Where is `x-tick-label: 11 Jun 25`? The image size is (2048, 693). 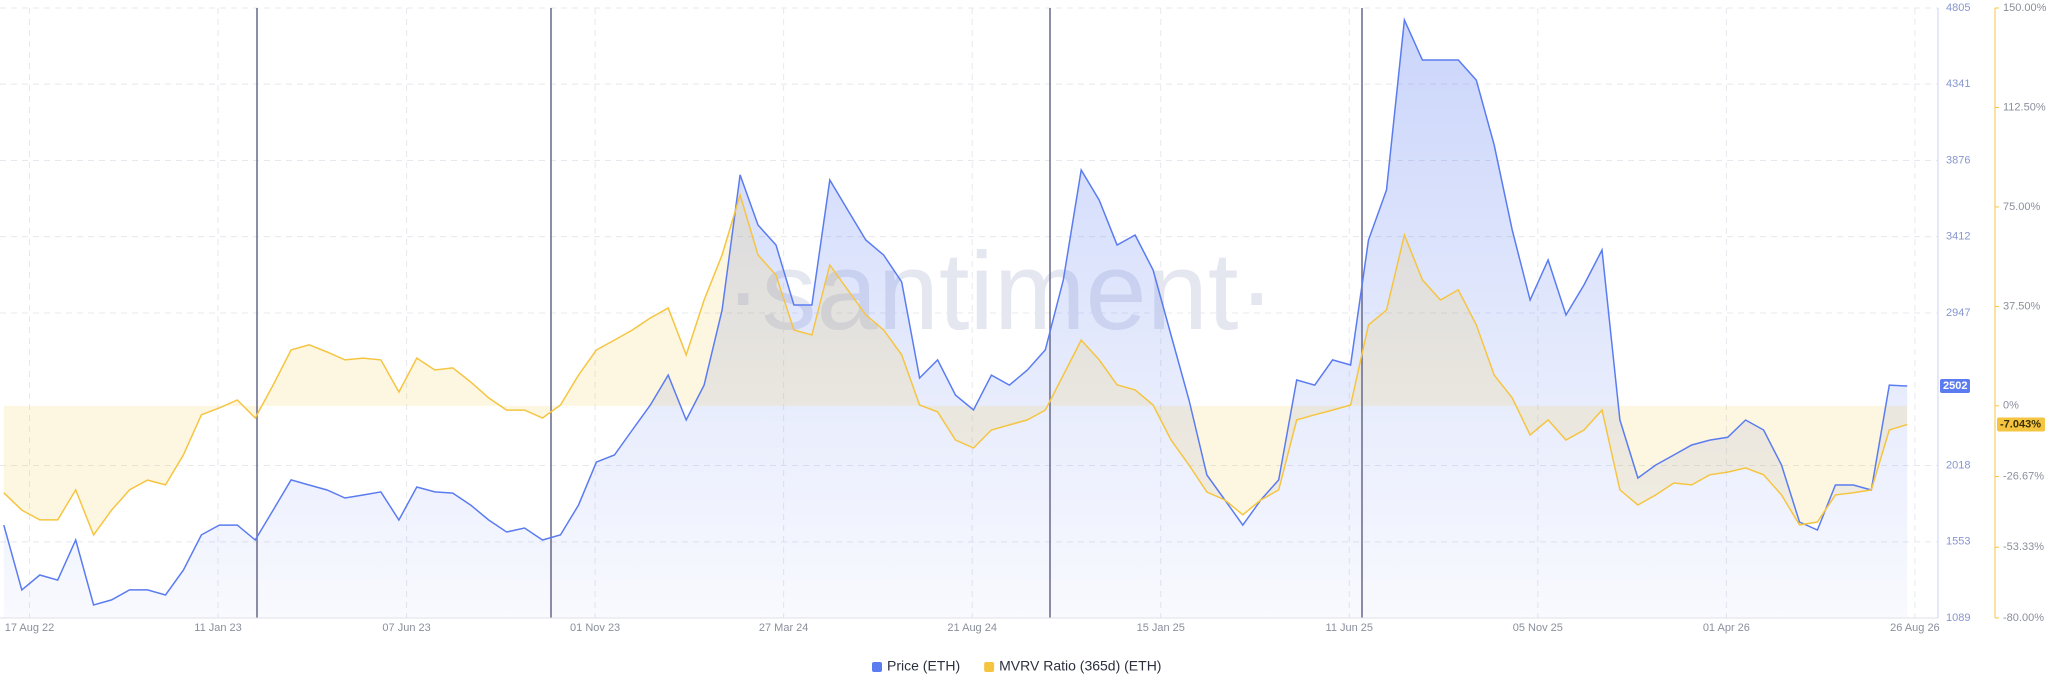 x-tick-label: 11 Jun 25 is located at coordinates (1350, 628).